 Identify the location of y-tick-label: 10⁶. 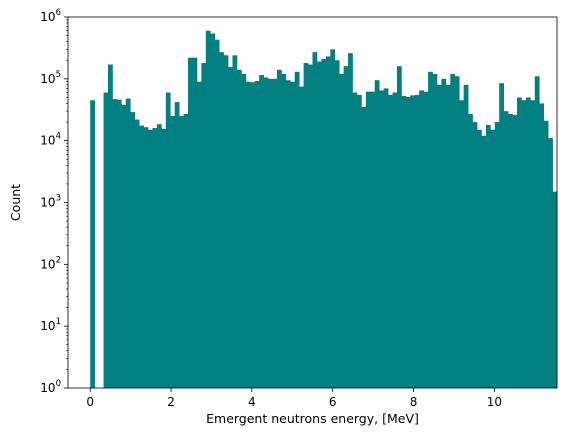
(50, 16).